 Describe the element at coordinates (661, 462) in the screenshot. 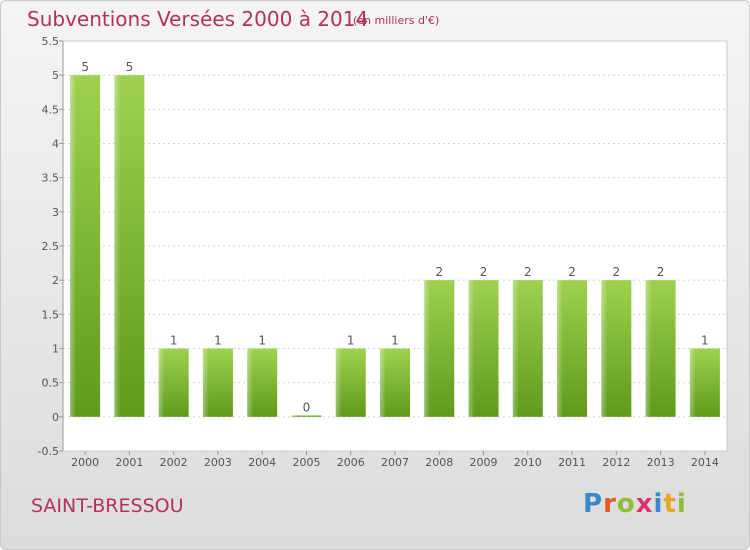

I see `x-tick-label: 2013` at that location.